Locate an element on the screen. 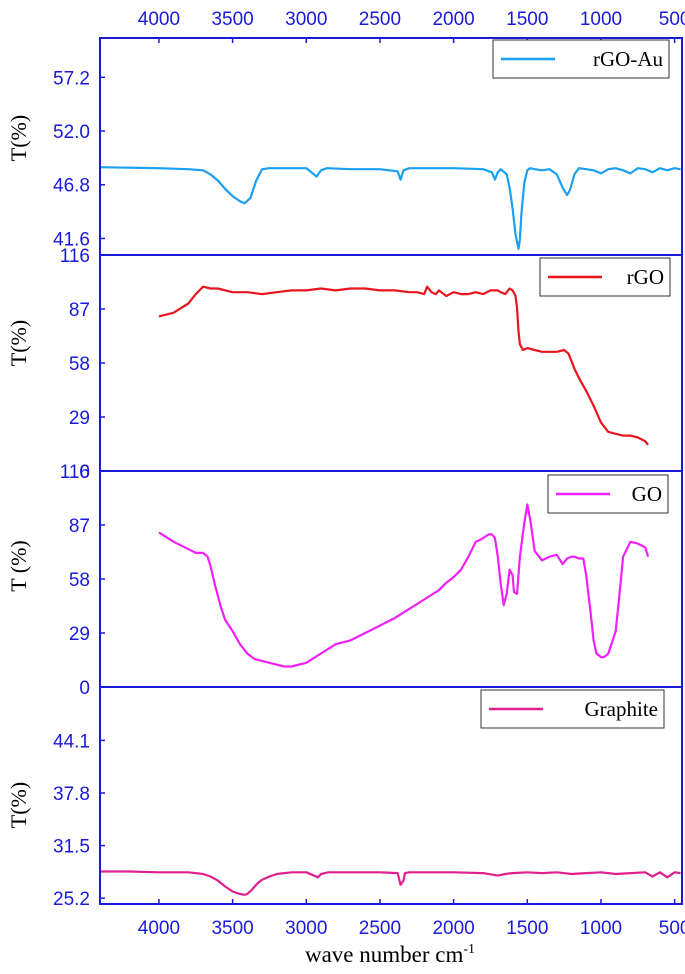 This screenshot has width=685, height=974. legend-label: rGO-Au is located at coordinates (628, 59).